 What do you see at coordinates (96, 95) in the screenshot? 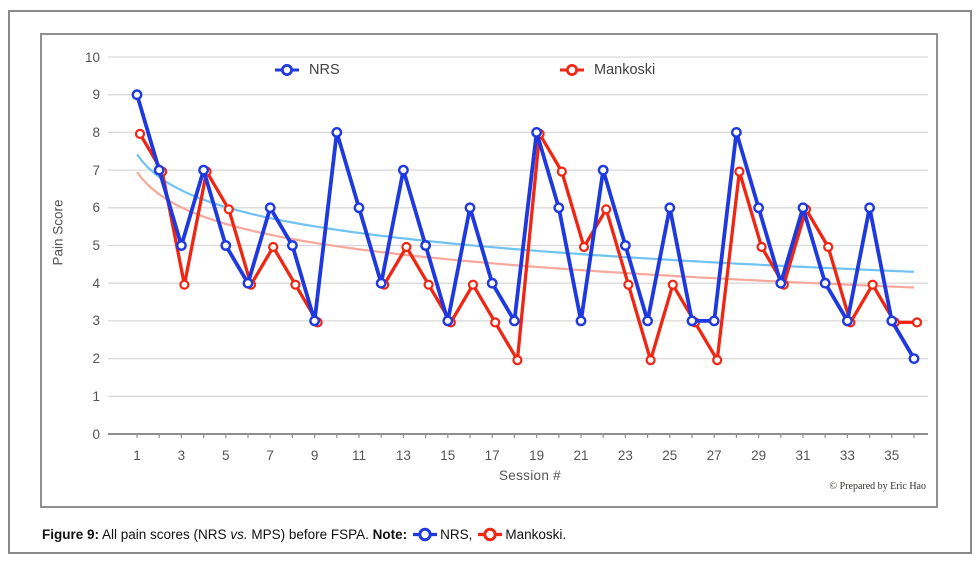
I see `y-tick-label: 9` at bounding box center [96, 95].